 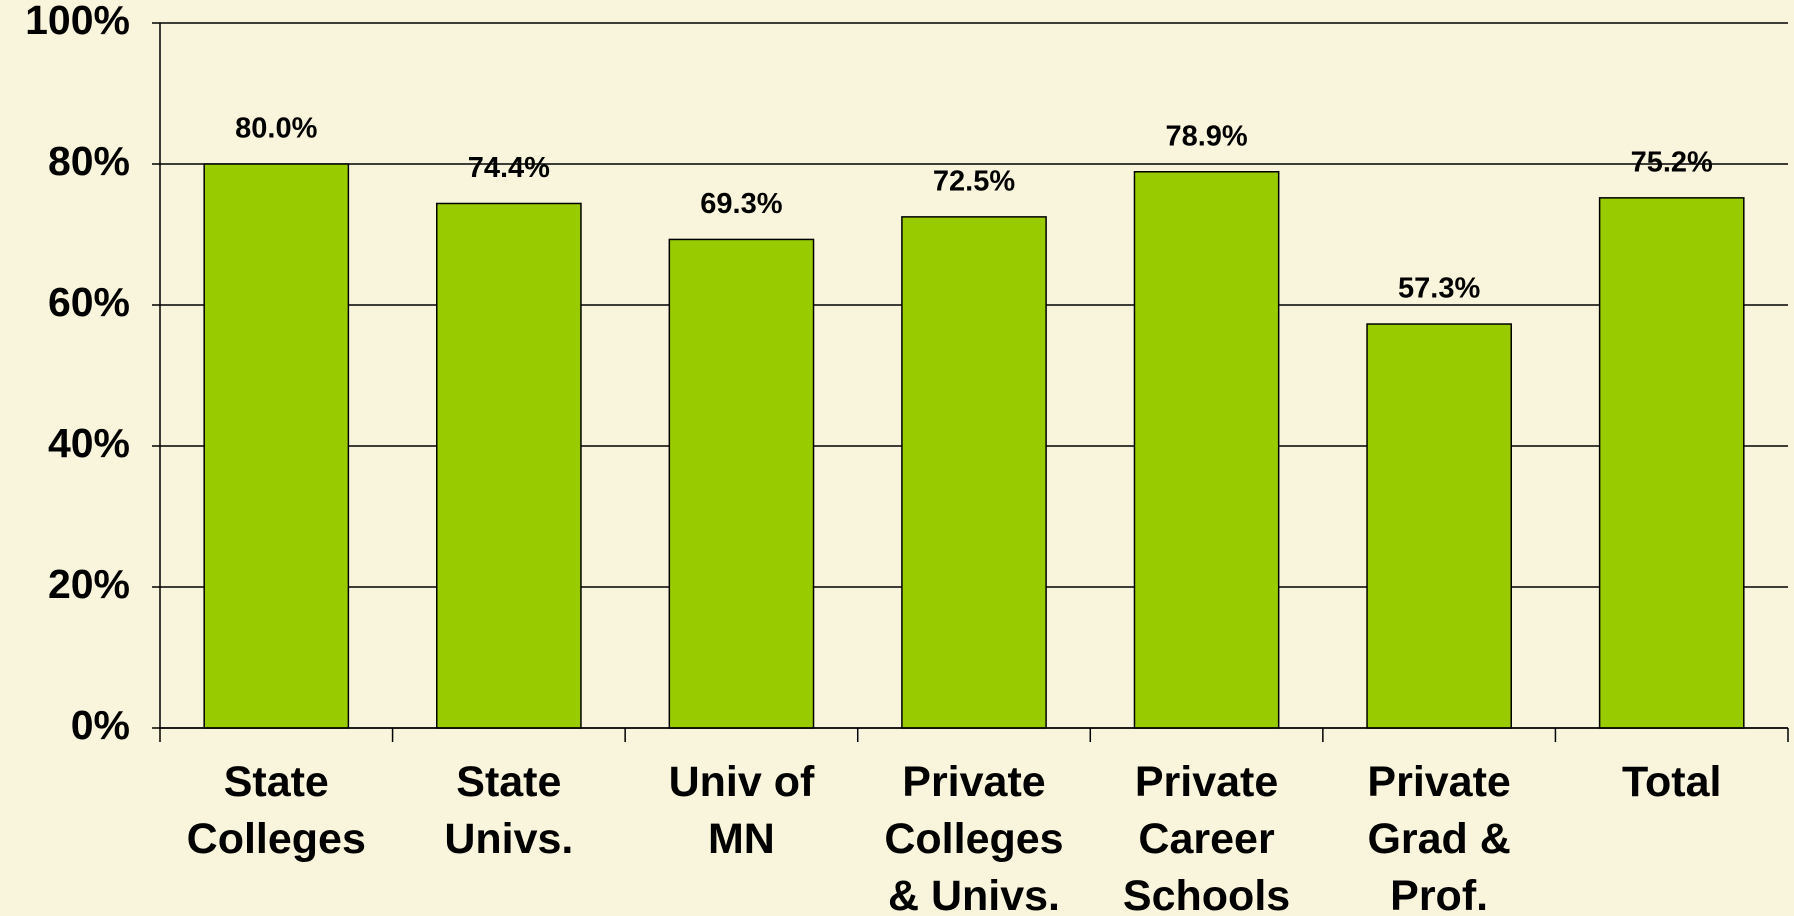 What do you see at coordinates (1672, 162) in the screenshot?
I see `value-label: 75.2%` at bounding box center [1672, 162].